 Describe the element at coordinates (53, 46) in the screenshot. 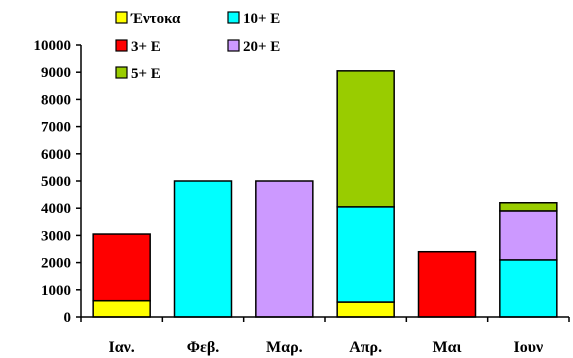

I see `y-tick-label: 10000` at that location.